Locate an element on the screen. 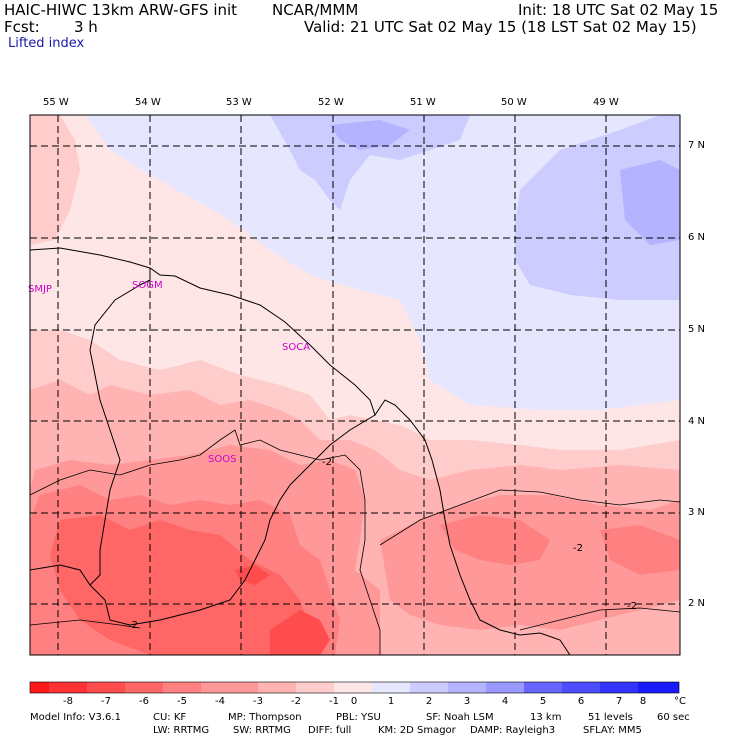  field-pos2-band is located at coordinates (475, 207).